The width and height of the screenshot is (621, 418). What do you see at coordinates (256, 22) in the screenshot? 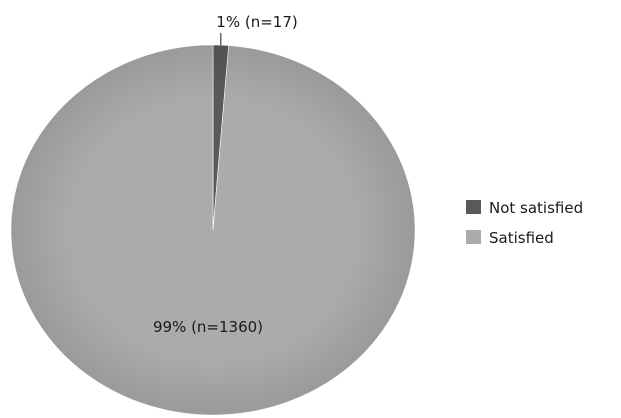
I see `data-label-not-satisfied: 1% (n=17)` at bounding box center [256, 22].